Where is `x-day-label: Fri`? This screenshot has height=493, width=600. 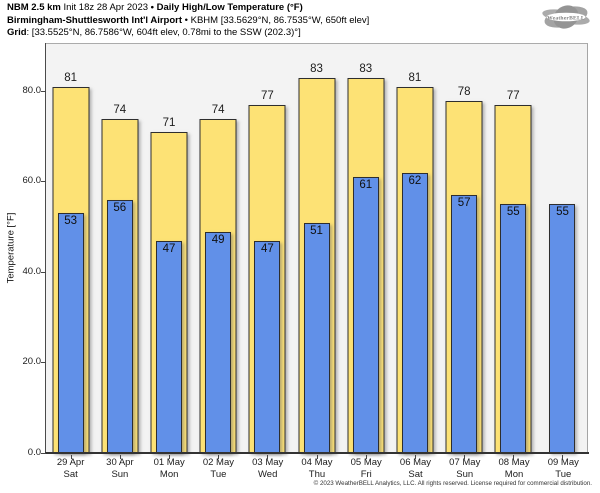
x-day-label: Fri is located at coordinates (366, 474).